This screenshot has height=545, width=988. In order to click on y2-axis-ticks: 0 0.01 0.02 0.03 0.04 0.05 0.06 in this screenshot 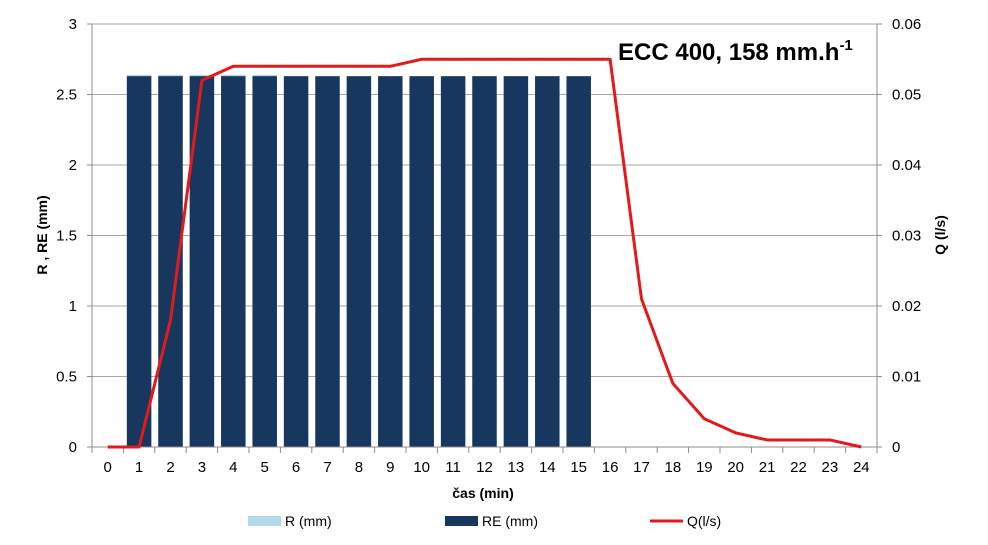, I will do `click(906, 236)`.